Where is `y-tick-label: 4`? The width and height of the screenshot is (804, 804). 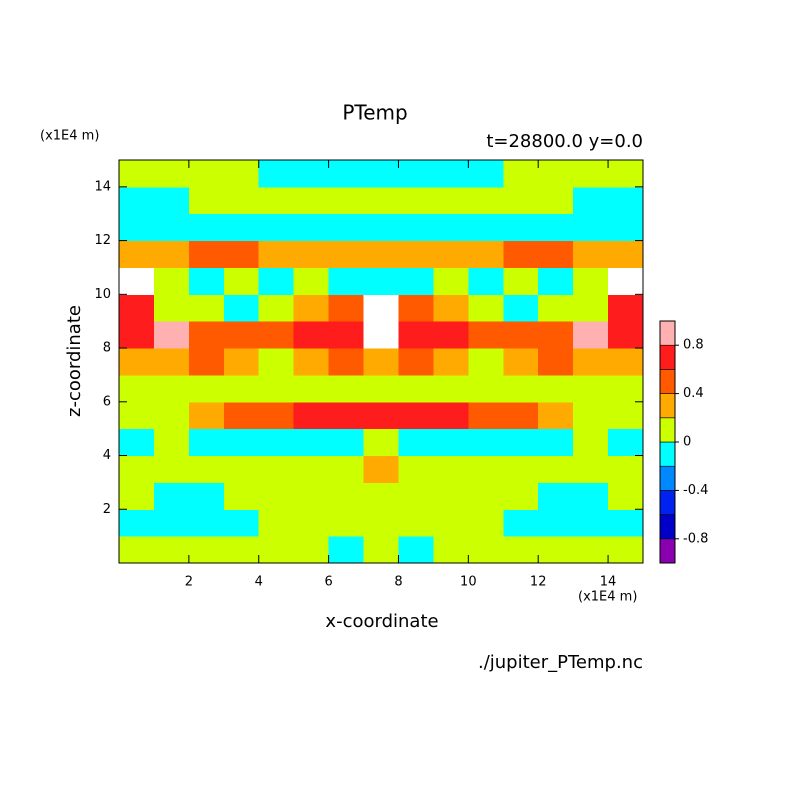
y-tick-label: 4 is located at coordinates (107, 455).